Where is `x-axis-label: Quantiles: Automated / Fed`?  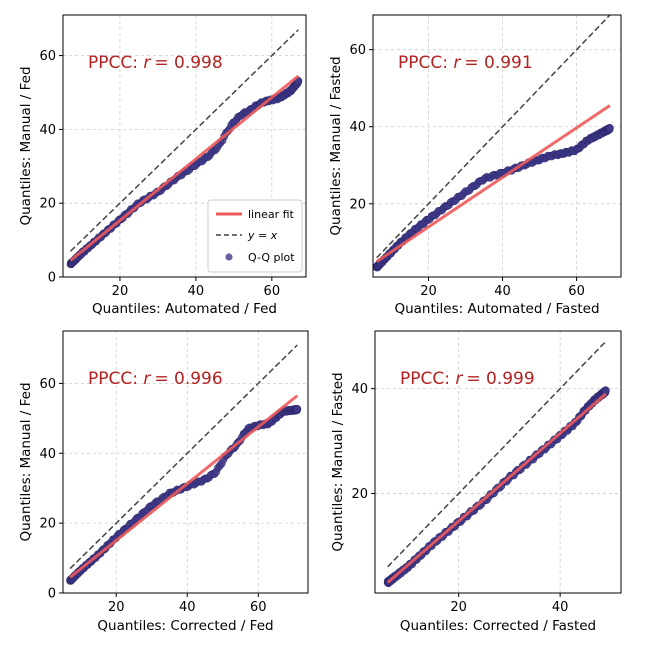 x-axis-label: Quantiles: Automated / Fed is located at coordinates (184, 309).